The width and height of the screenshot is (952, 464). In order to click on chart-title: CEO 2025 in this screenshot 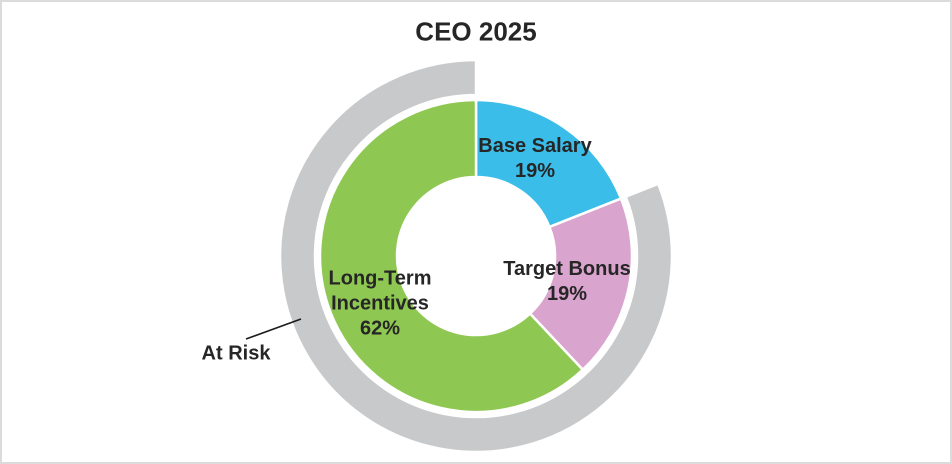, I will do `click(476, 31)`.